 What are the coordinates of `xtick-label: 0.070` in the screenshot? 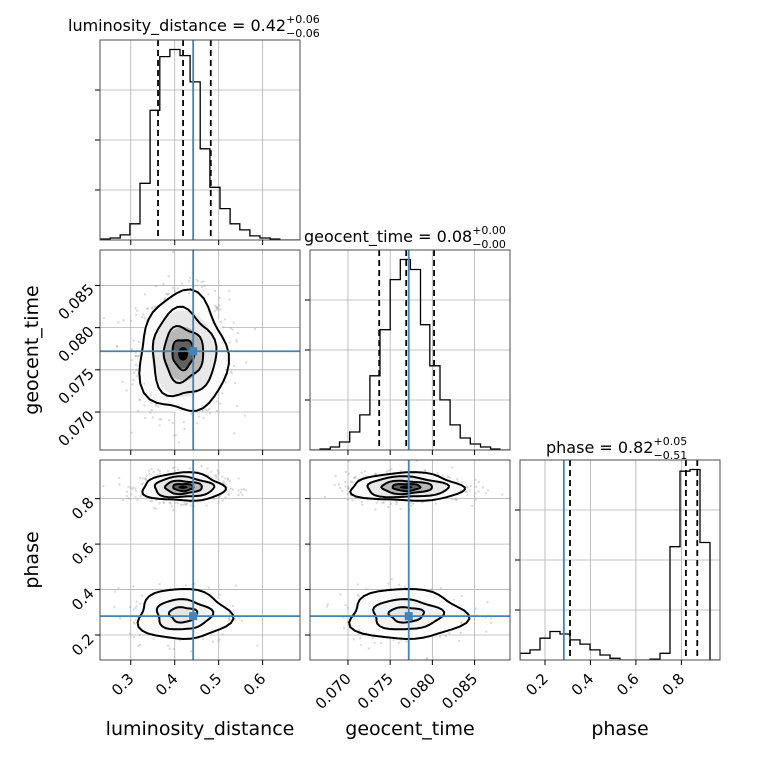 It's located at (333, 691).